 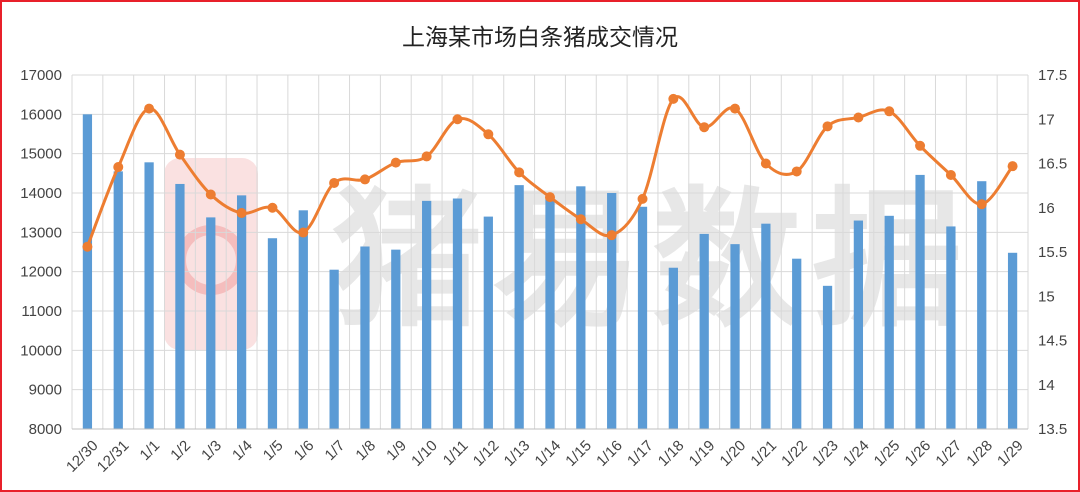 What do you see at coordinates (335, 450) in the screenshot?
I see `x-tick-label: 1/7` at bounding box center [335, 450].